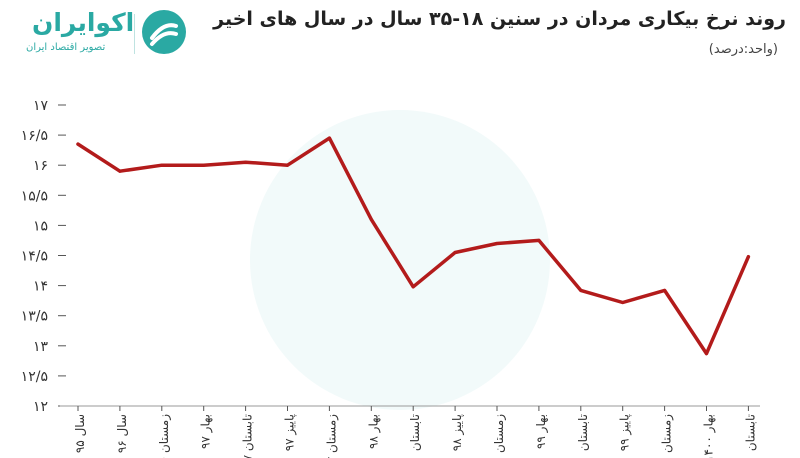  What do you see at coordinates (34, 196) in the screenshot?
I see `y-tick-label: ۱۵/۵` at bounding box center [34, 196].